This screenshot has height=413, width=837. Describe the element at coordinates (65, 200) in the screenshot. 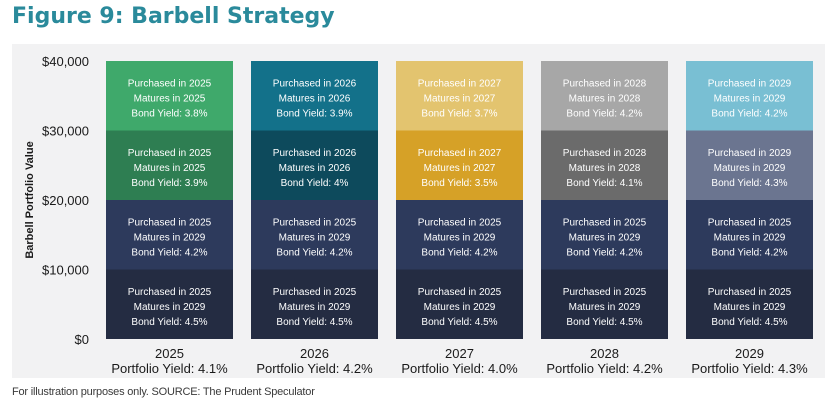

I see `y-tick-label: $20,000` at that location.